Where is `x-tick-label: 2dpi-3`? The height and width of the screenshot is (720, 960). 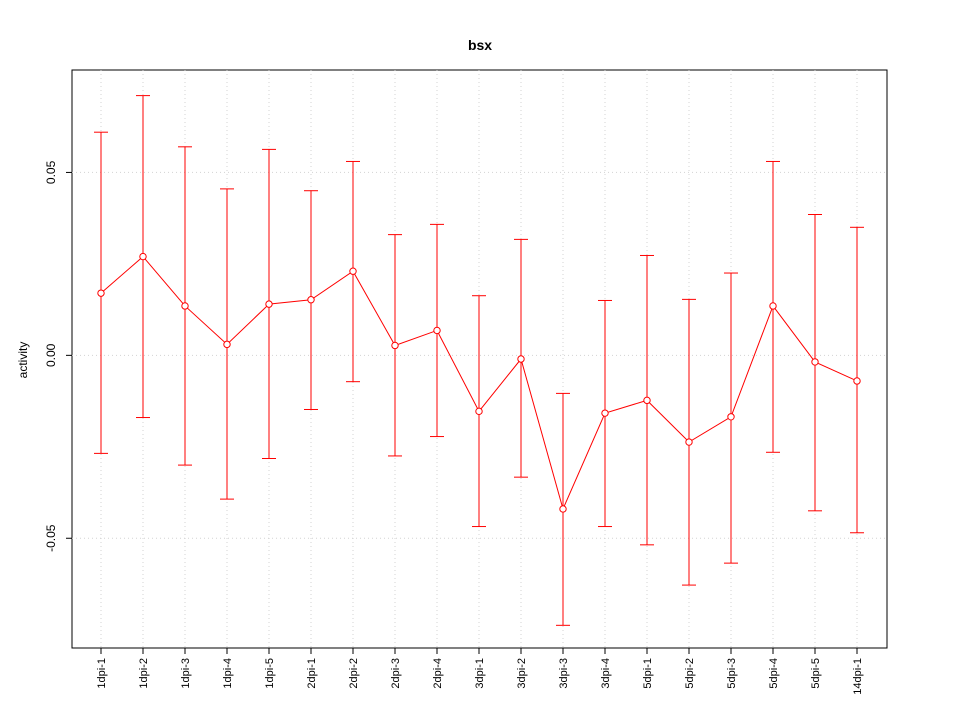
x-tick-label: 2dpi-3 is located at coordinates (396, 673).